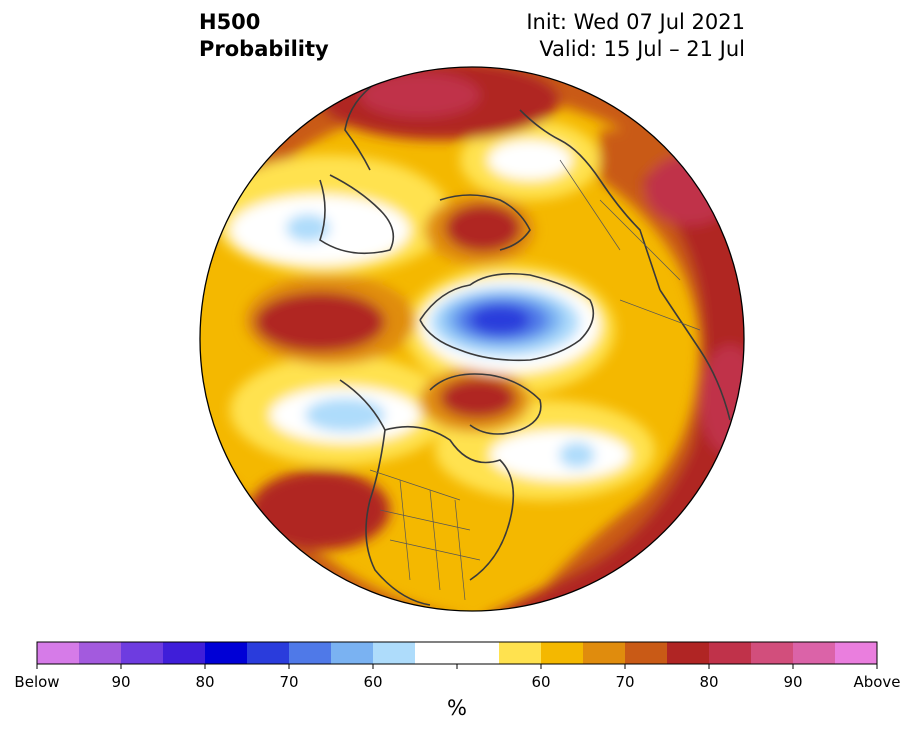 The image size is (915, 732). I want to click on colorbar-tick-label: Below, so click(37, 682).